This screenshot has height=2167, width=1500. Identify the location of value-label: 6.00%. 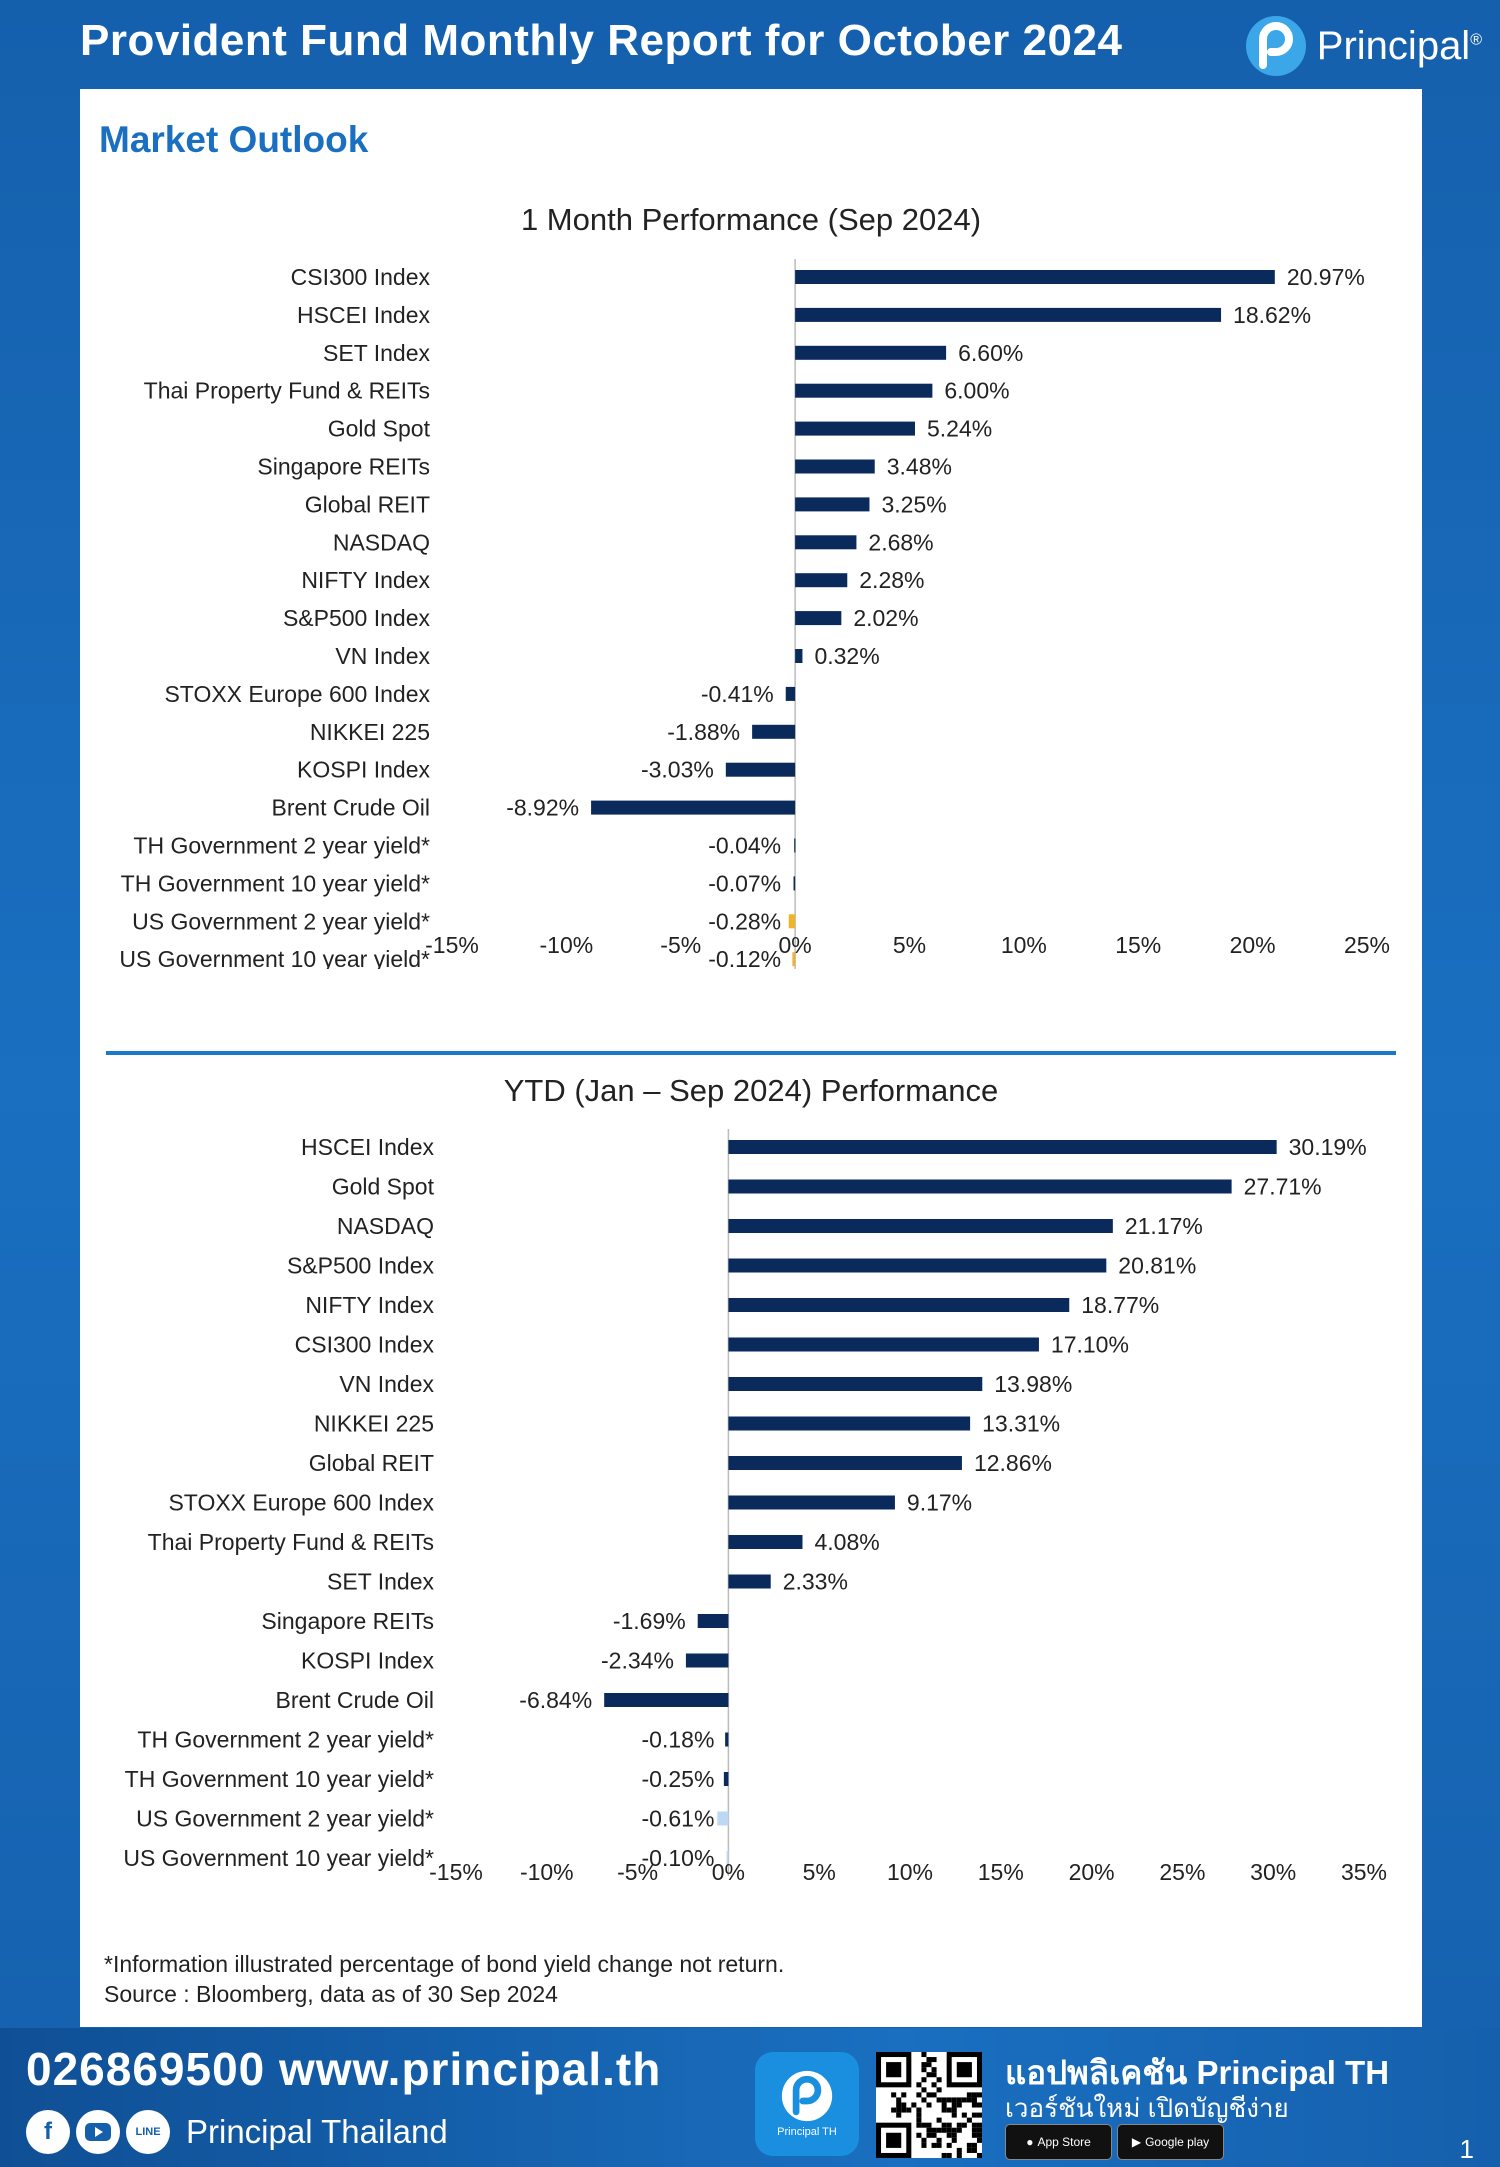
(976, 391).